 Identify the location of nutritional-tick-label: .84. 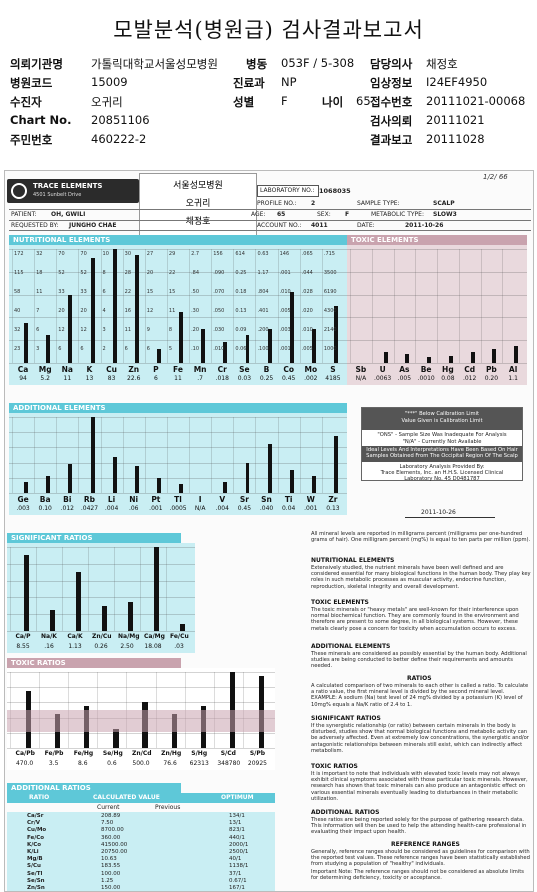
(195, 273).